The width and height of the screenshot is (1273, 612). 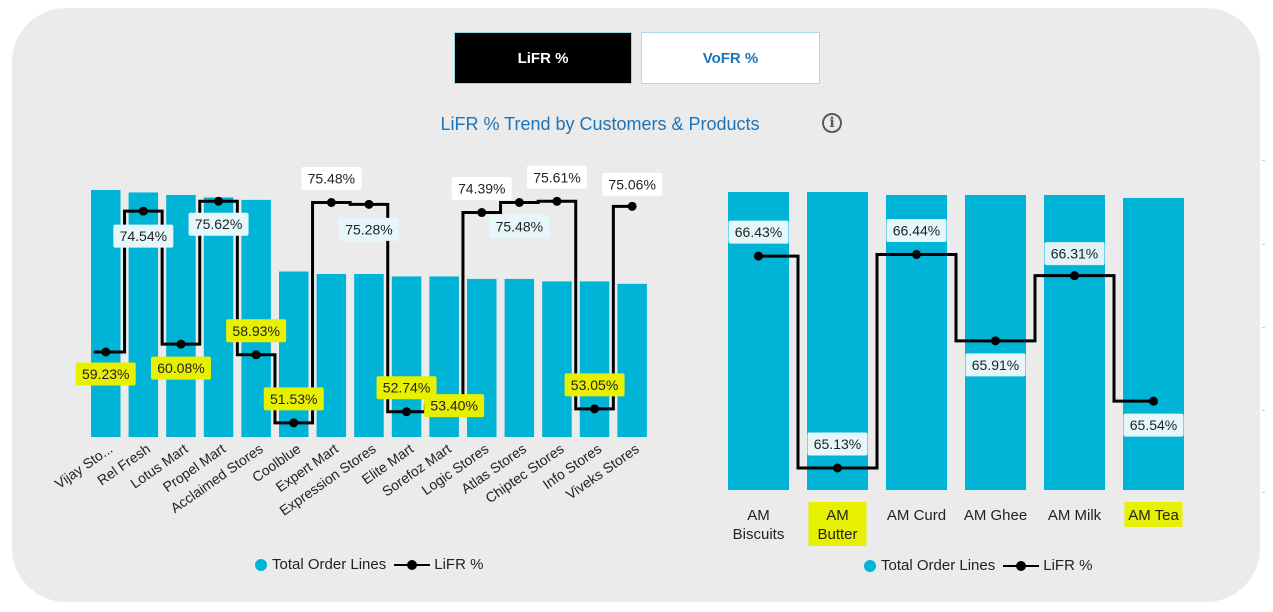 I want to click on legend-products: Total Order Lines LiFR %, so click(x=978, y=565).